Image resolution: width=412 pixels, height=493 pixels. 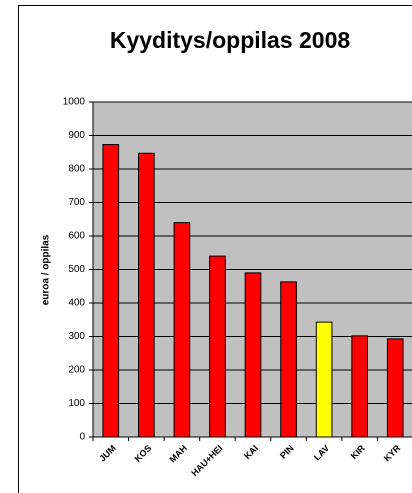 I want to click on y-tick-label: 1000, so click(x=74, y=102).